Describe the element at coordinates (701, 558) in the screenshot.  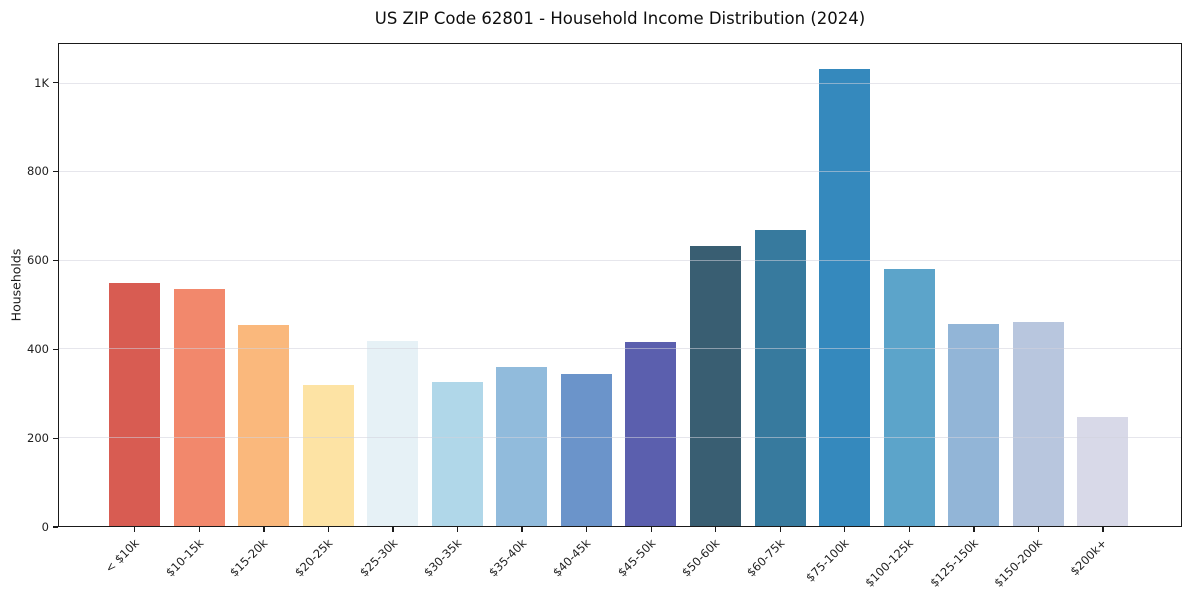
I see `x-tick-label: $50-60k` at that location.